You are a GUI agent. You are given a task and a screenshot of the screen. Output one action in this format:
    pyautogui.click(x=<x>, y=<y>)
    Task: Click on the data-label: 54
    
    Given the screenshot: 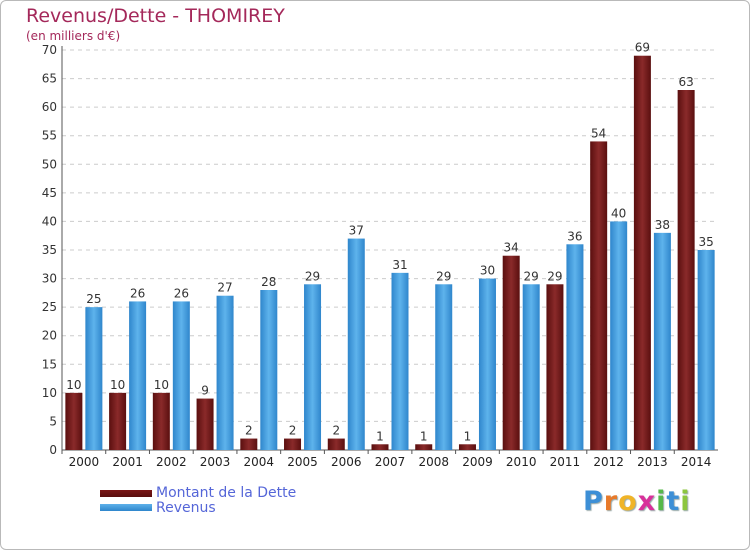 What is the action you would take?
    pyautogui.click(x=598, y=133)
    